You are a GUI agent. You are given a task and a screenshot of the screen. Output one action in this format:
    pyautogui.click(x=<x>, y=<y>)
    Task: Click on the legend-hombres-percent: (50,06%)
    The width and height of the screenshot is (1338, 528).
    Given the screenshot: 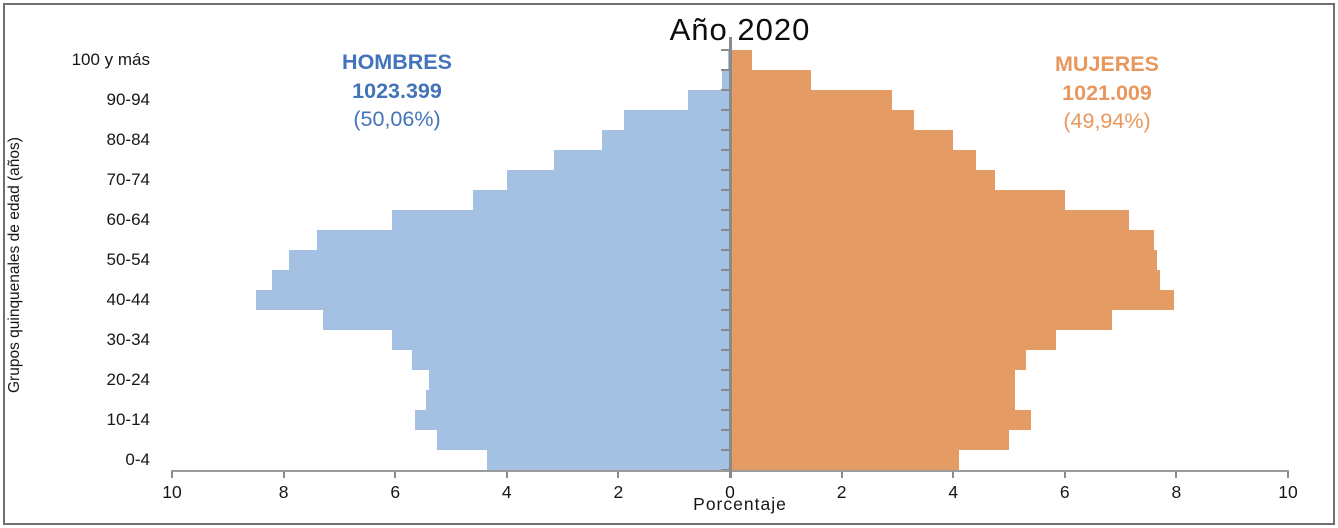 What is the action you would take?
    pyautogui.click(x=397, y=119)
    